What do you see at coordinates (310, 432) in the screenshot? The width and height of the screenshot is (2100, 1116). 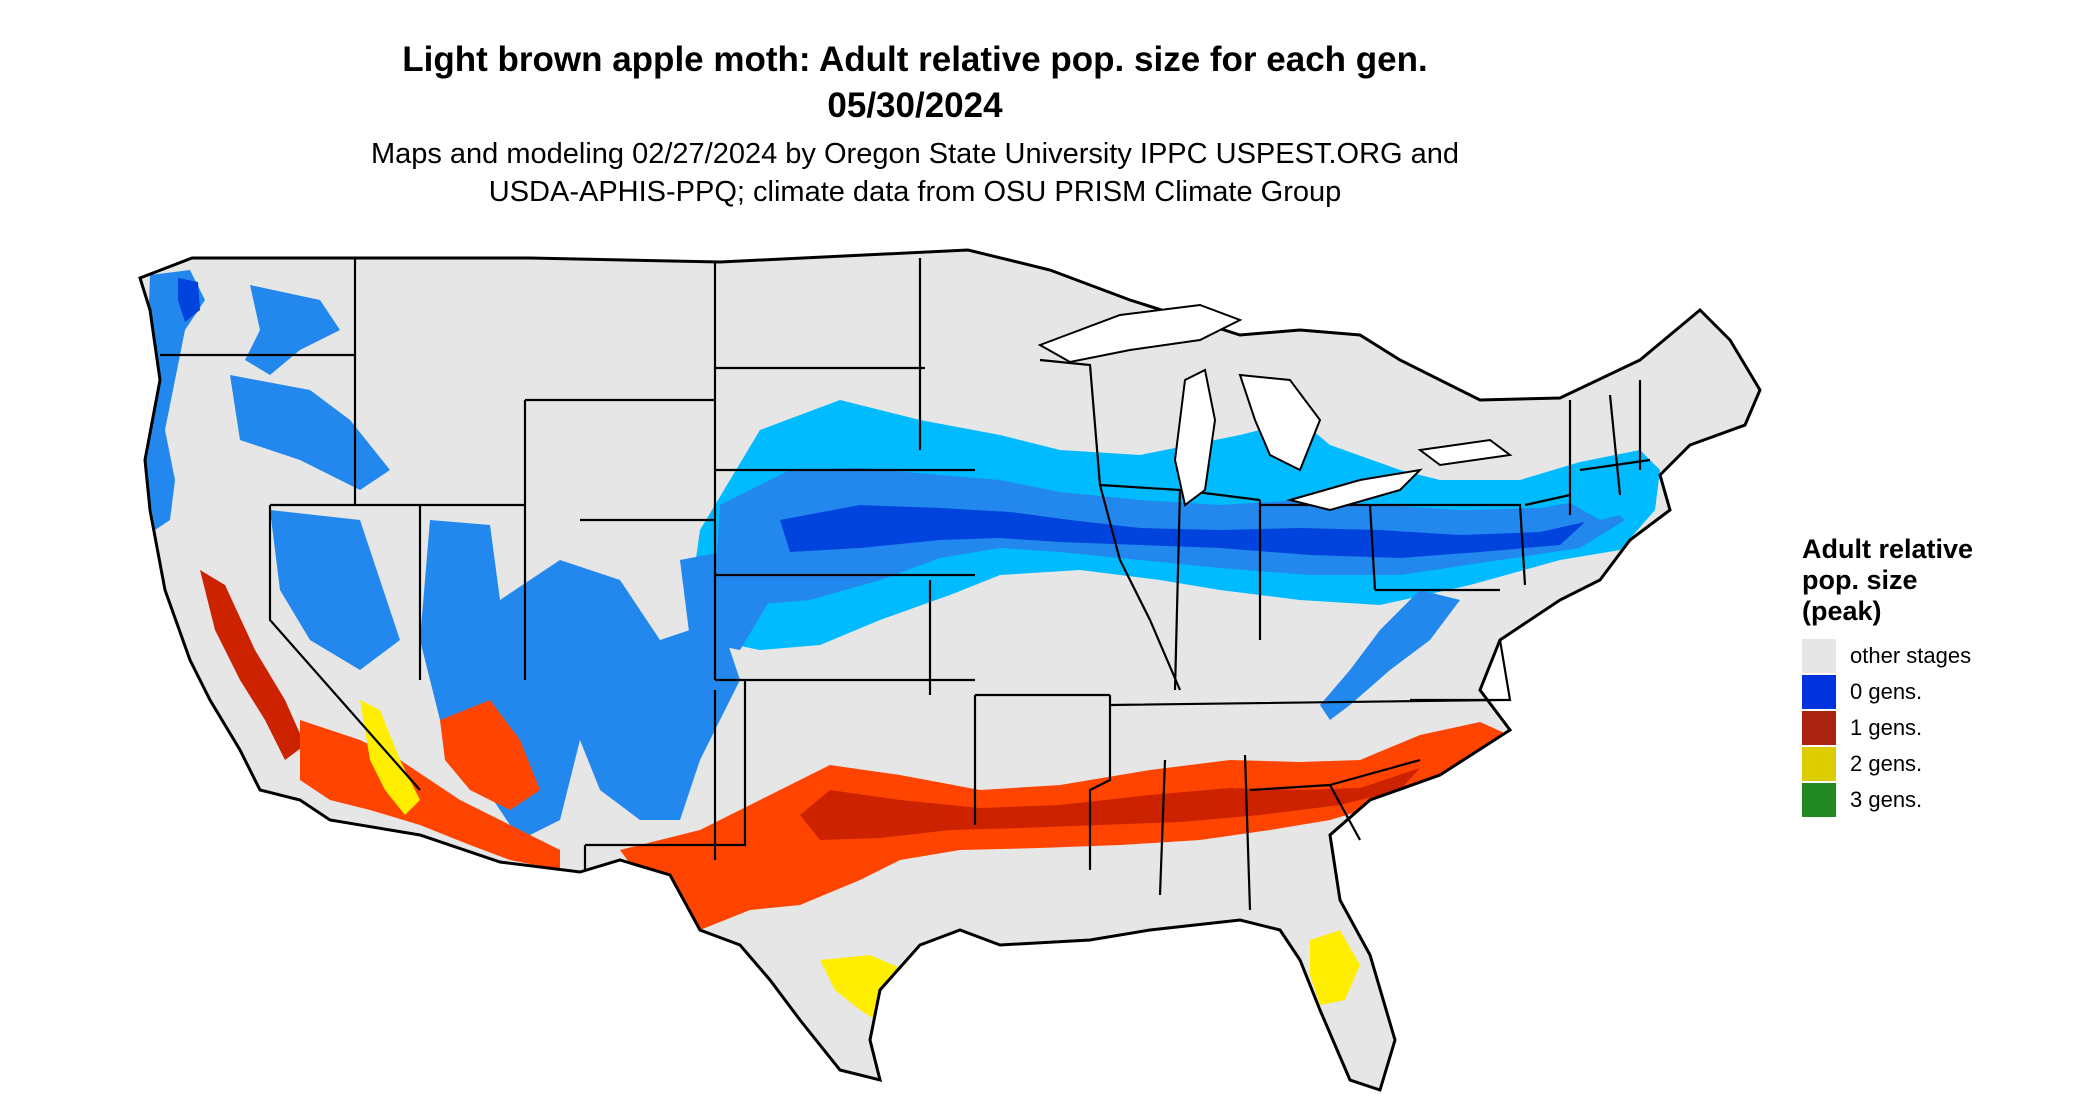 I see `zero-gen-oregon` at bounding box center [310, 432].